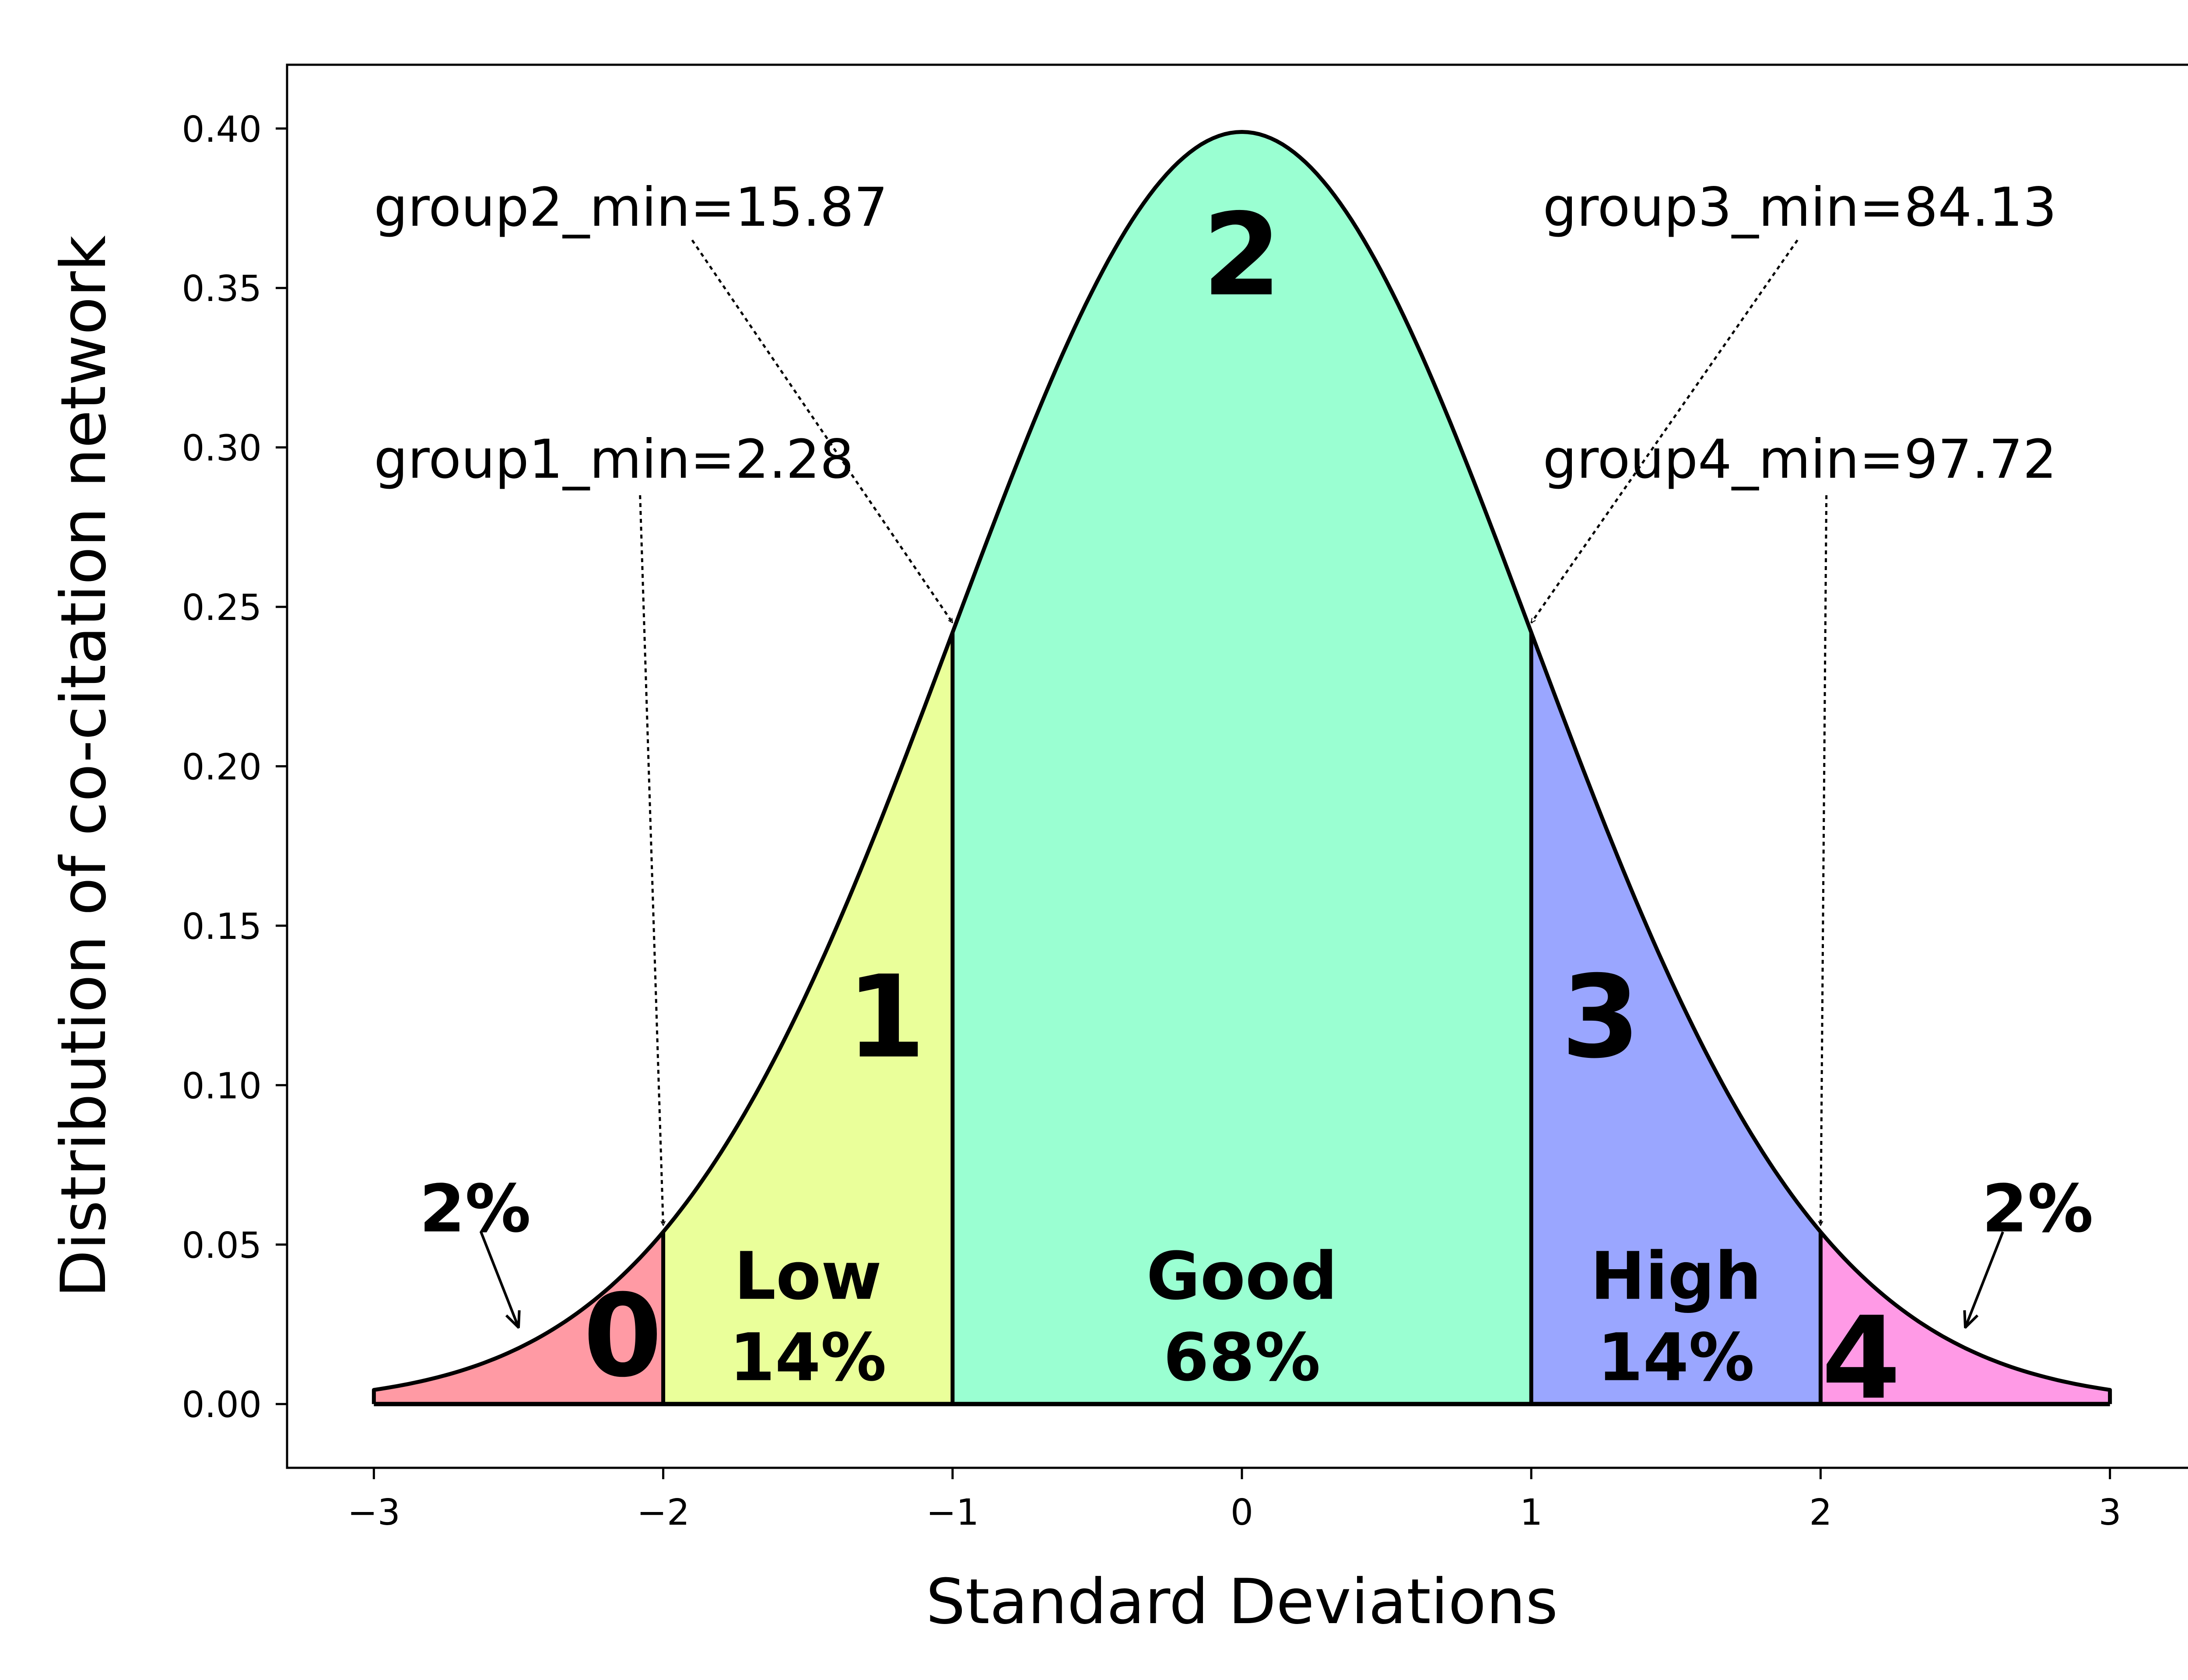 The height and width of the screenshot is (1680, 2188). I want to click on y-tick-label: 0.20, so click(222, 767).